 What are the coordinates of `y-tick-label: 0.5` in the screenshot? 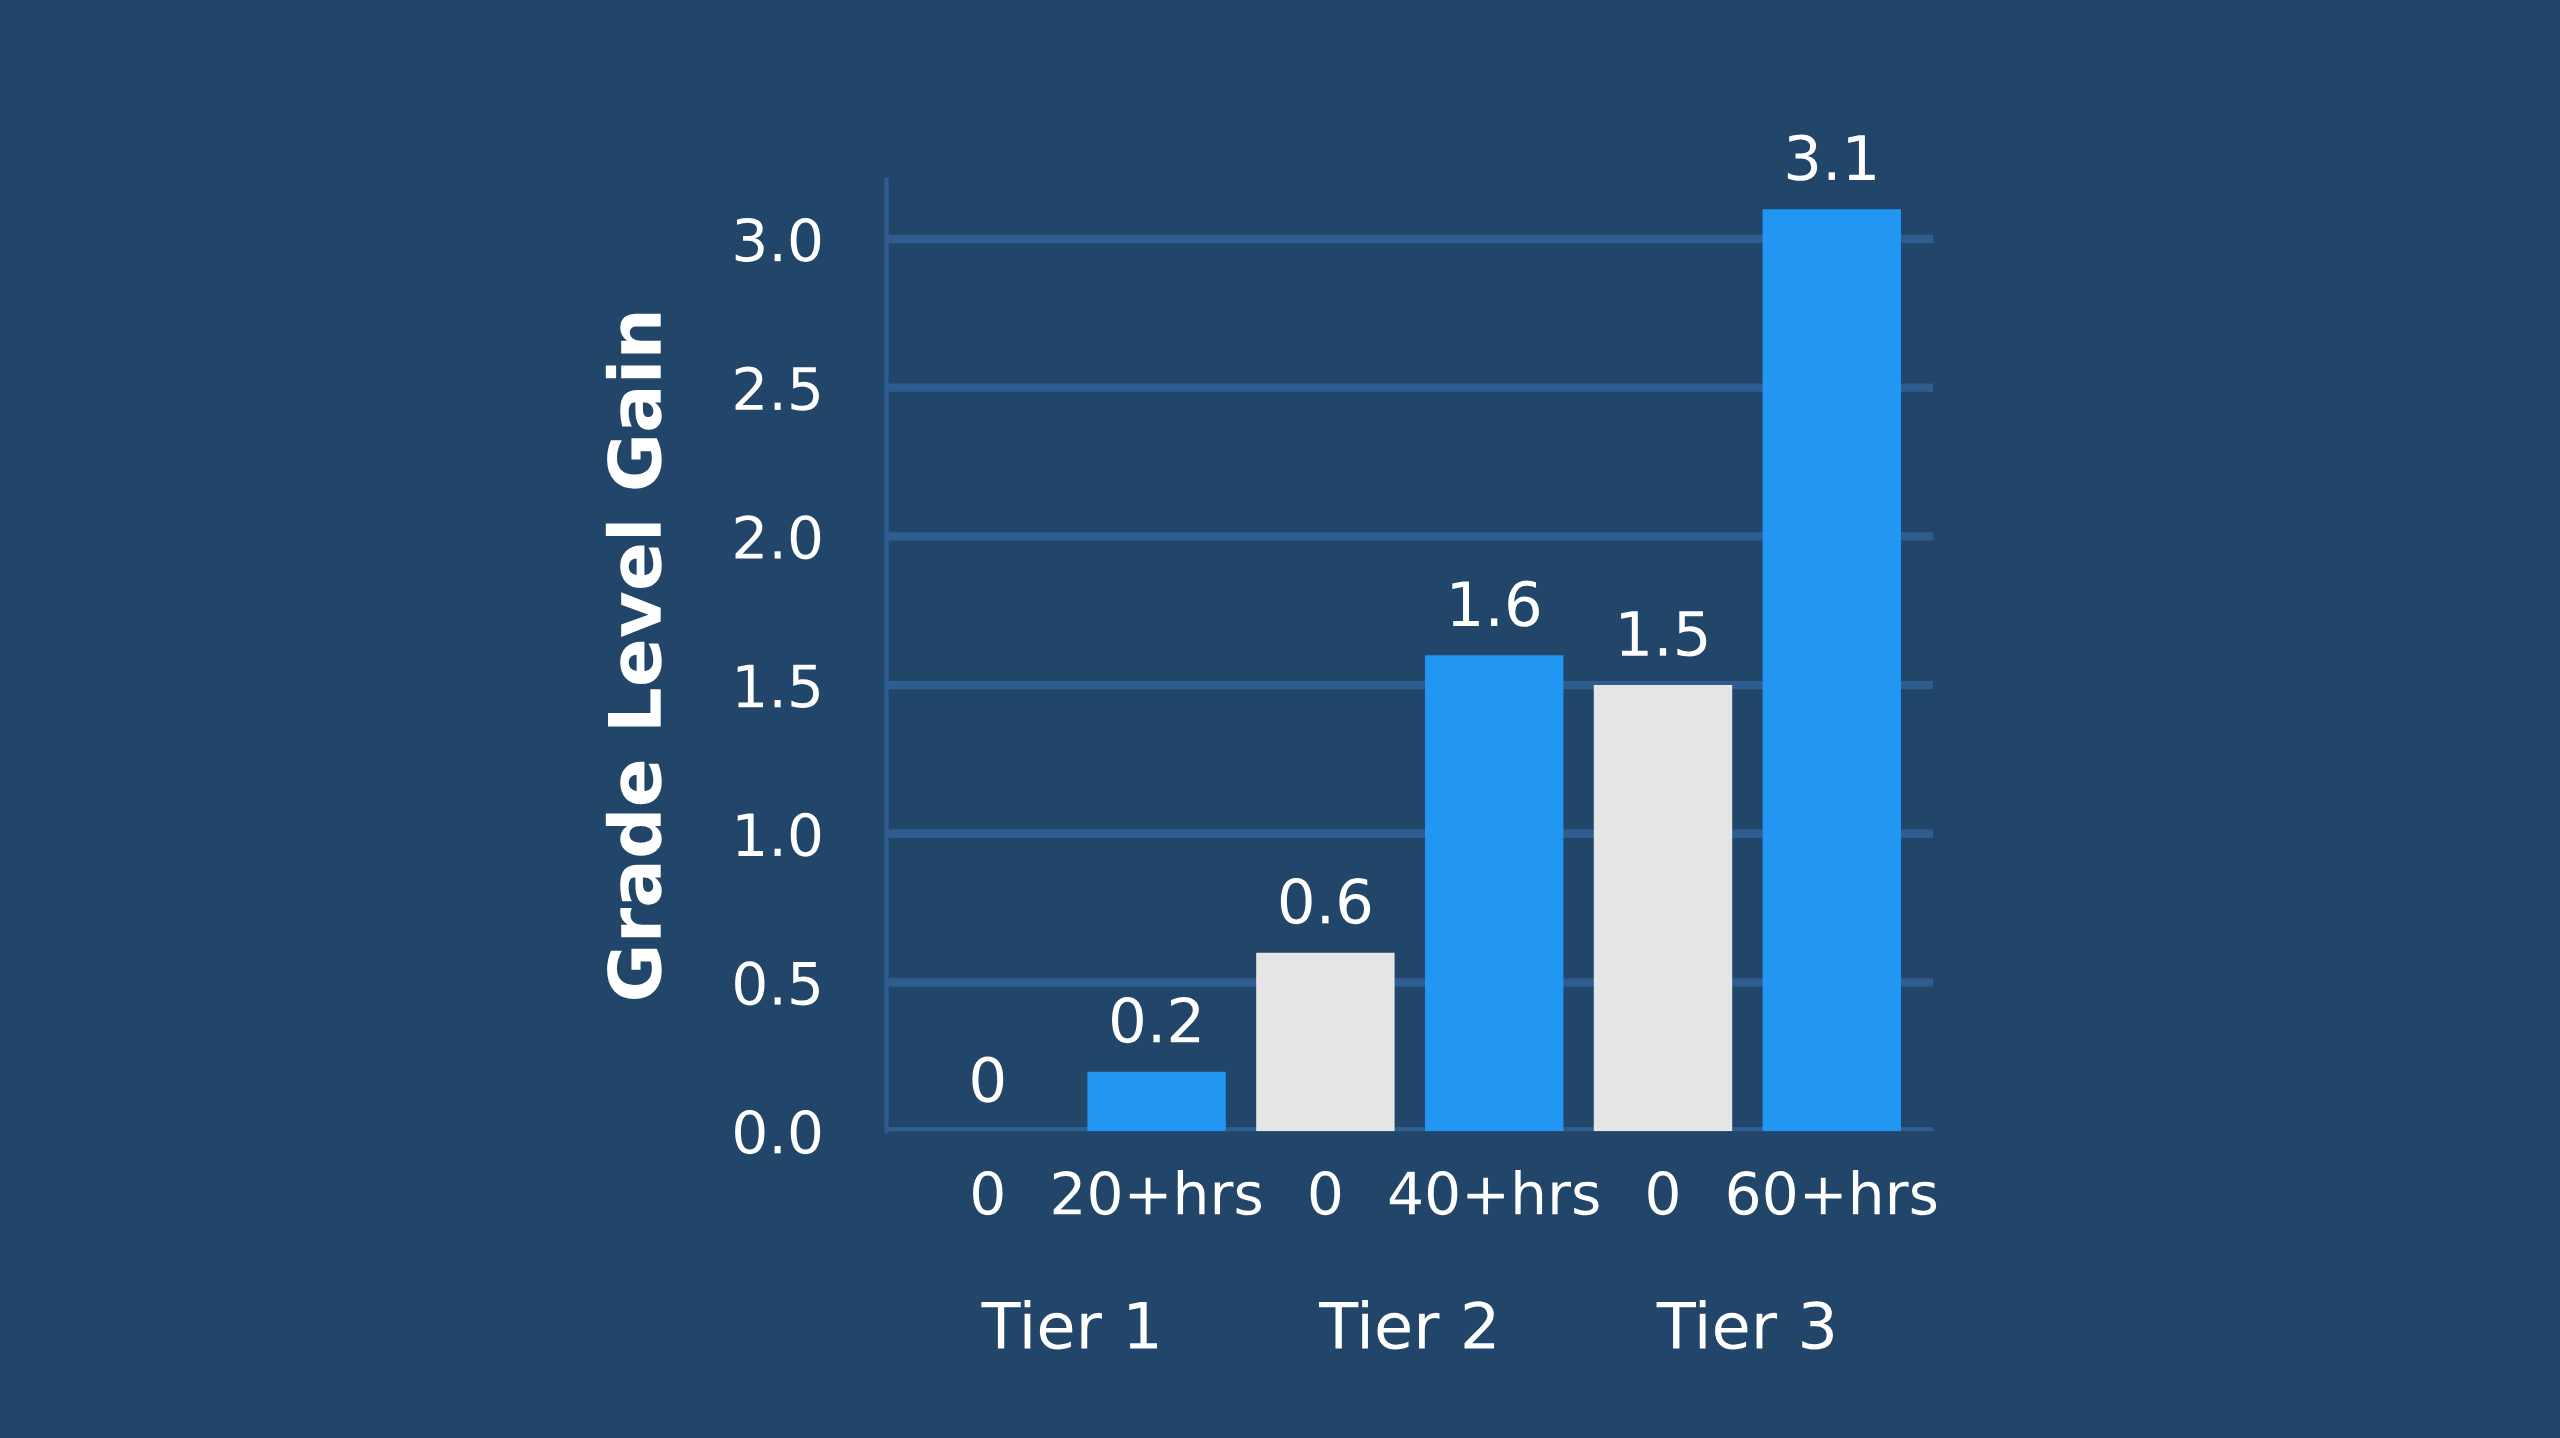 It's located at (777, 983).